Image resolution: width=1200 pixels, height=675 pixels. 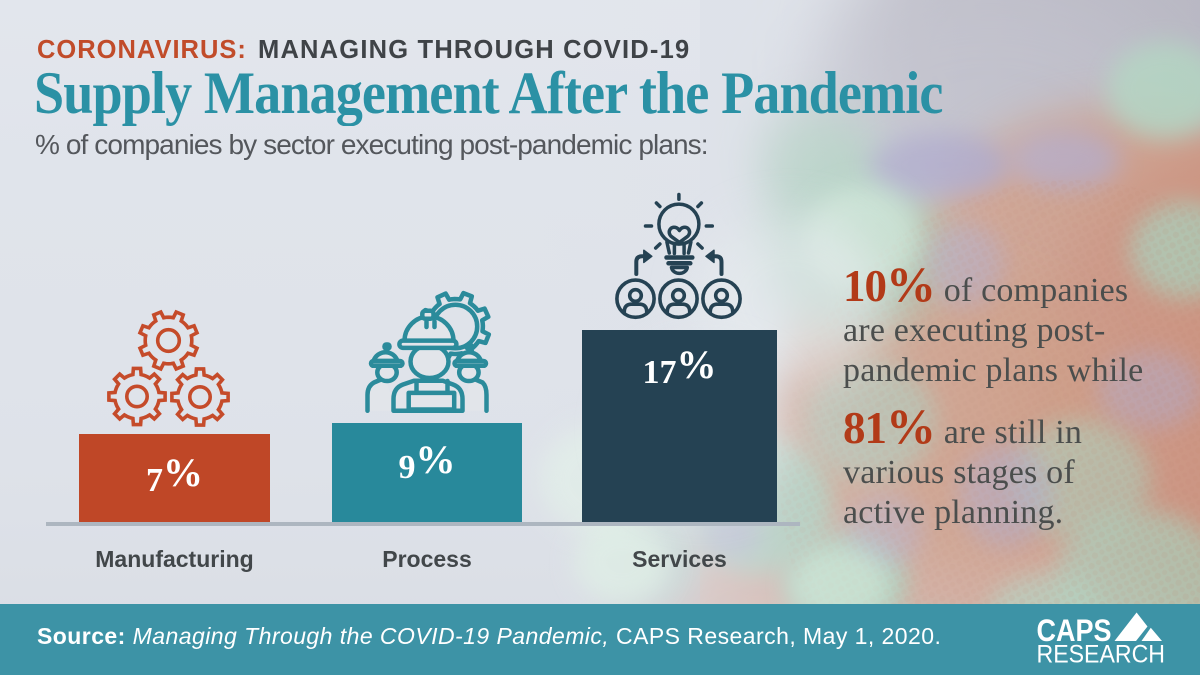 I want to click on svg-text: RESEARCH, so click(x=1101, y=655).